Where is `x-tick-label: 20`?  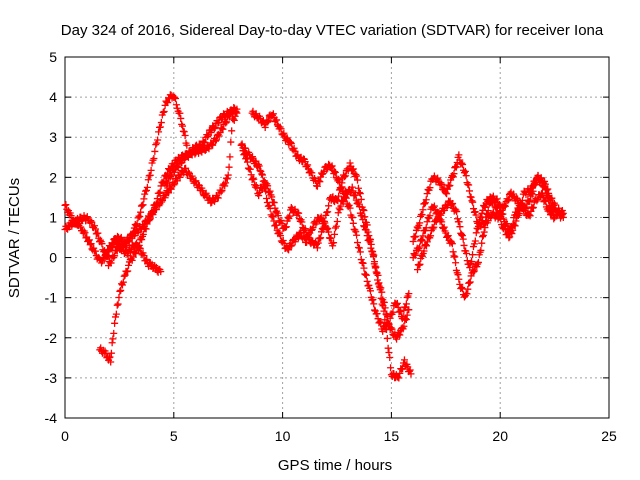 x-tick-label: 20 is located at coordinates (500, 436).